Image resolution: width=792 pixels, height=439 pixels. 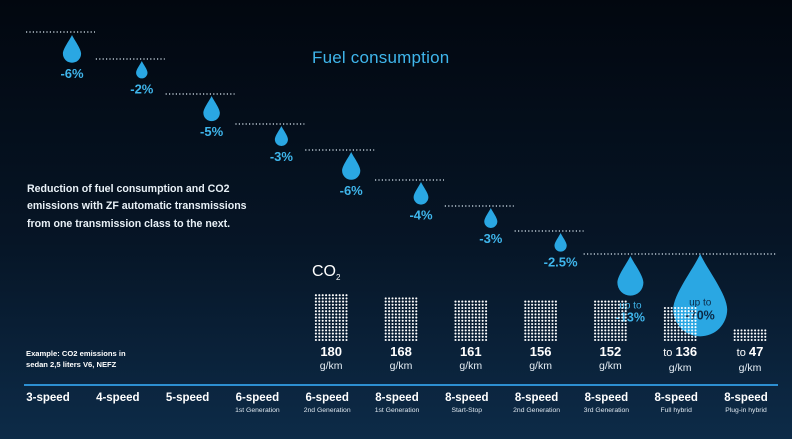 What do you see at coordinates (471, 358) in the screenshot?
I see `co2-value-label: 161 g/km` at bounding box center [471, 358].